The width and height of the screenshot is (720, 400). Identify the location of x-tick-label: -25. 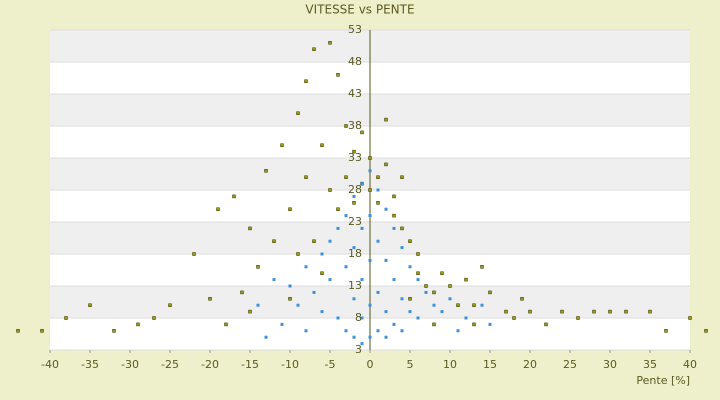
(170, 364).